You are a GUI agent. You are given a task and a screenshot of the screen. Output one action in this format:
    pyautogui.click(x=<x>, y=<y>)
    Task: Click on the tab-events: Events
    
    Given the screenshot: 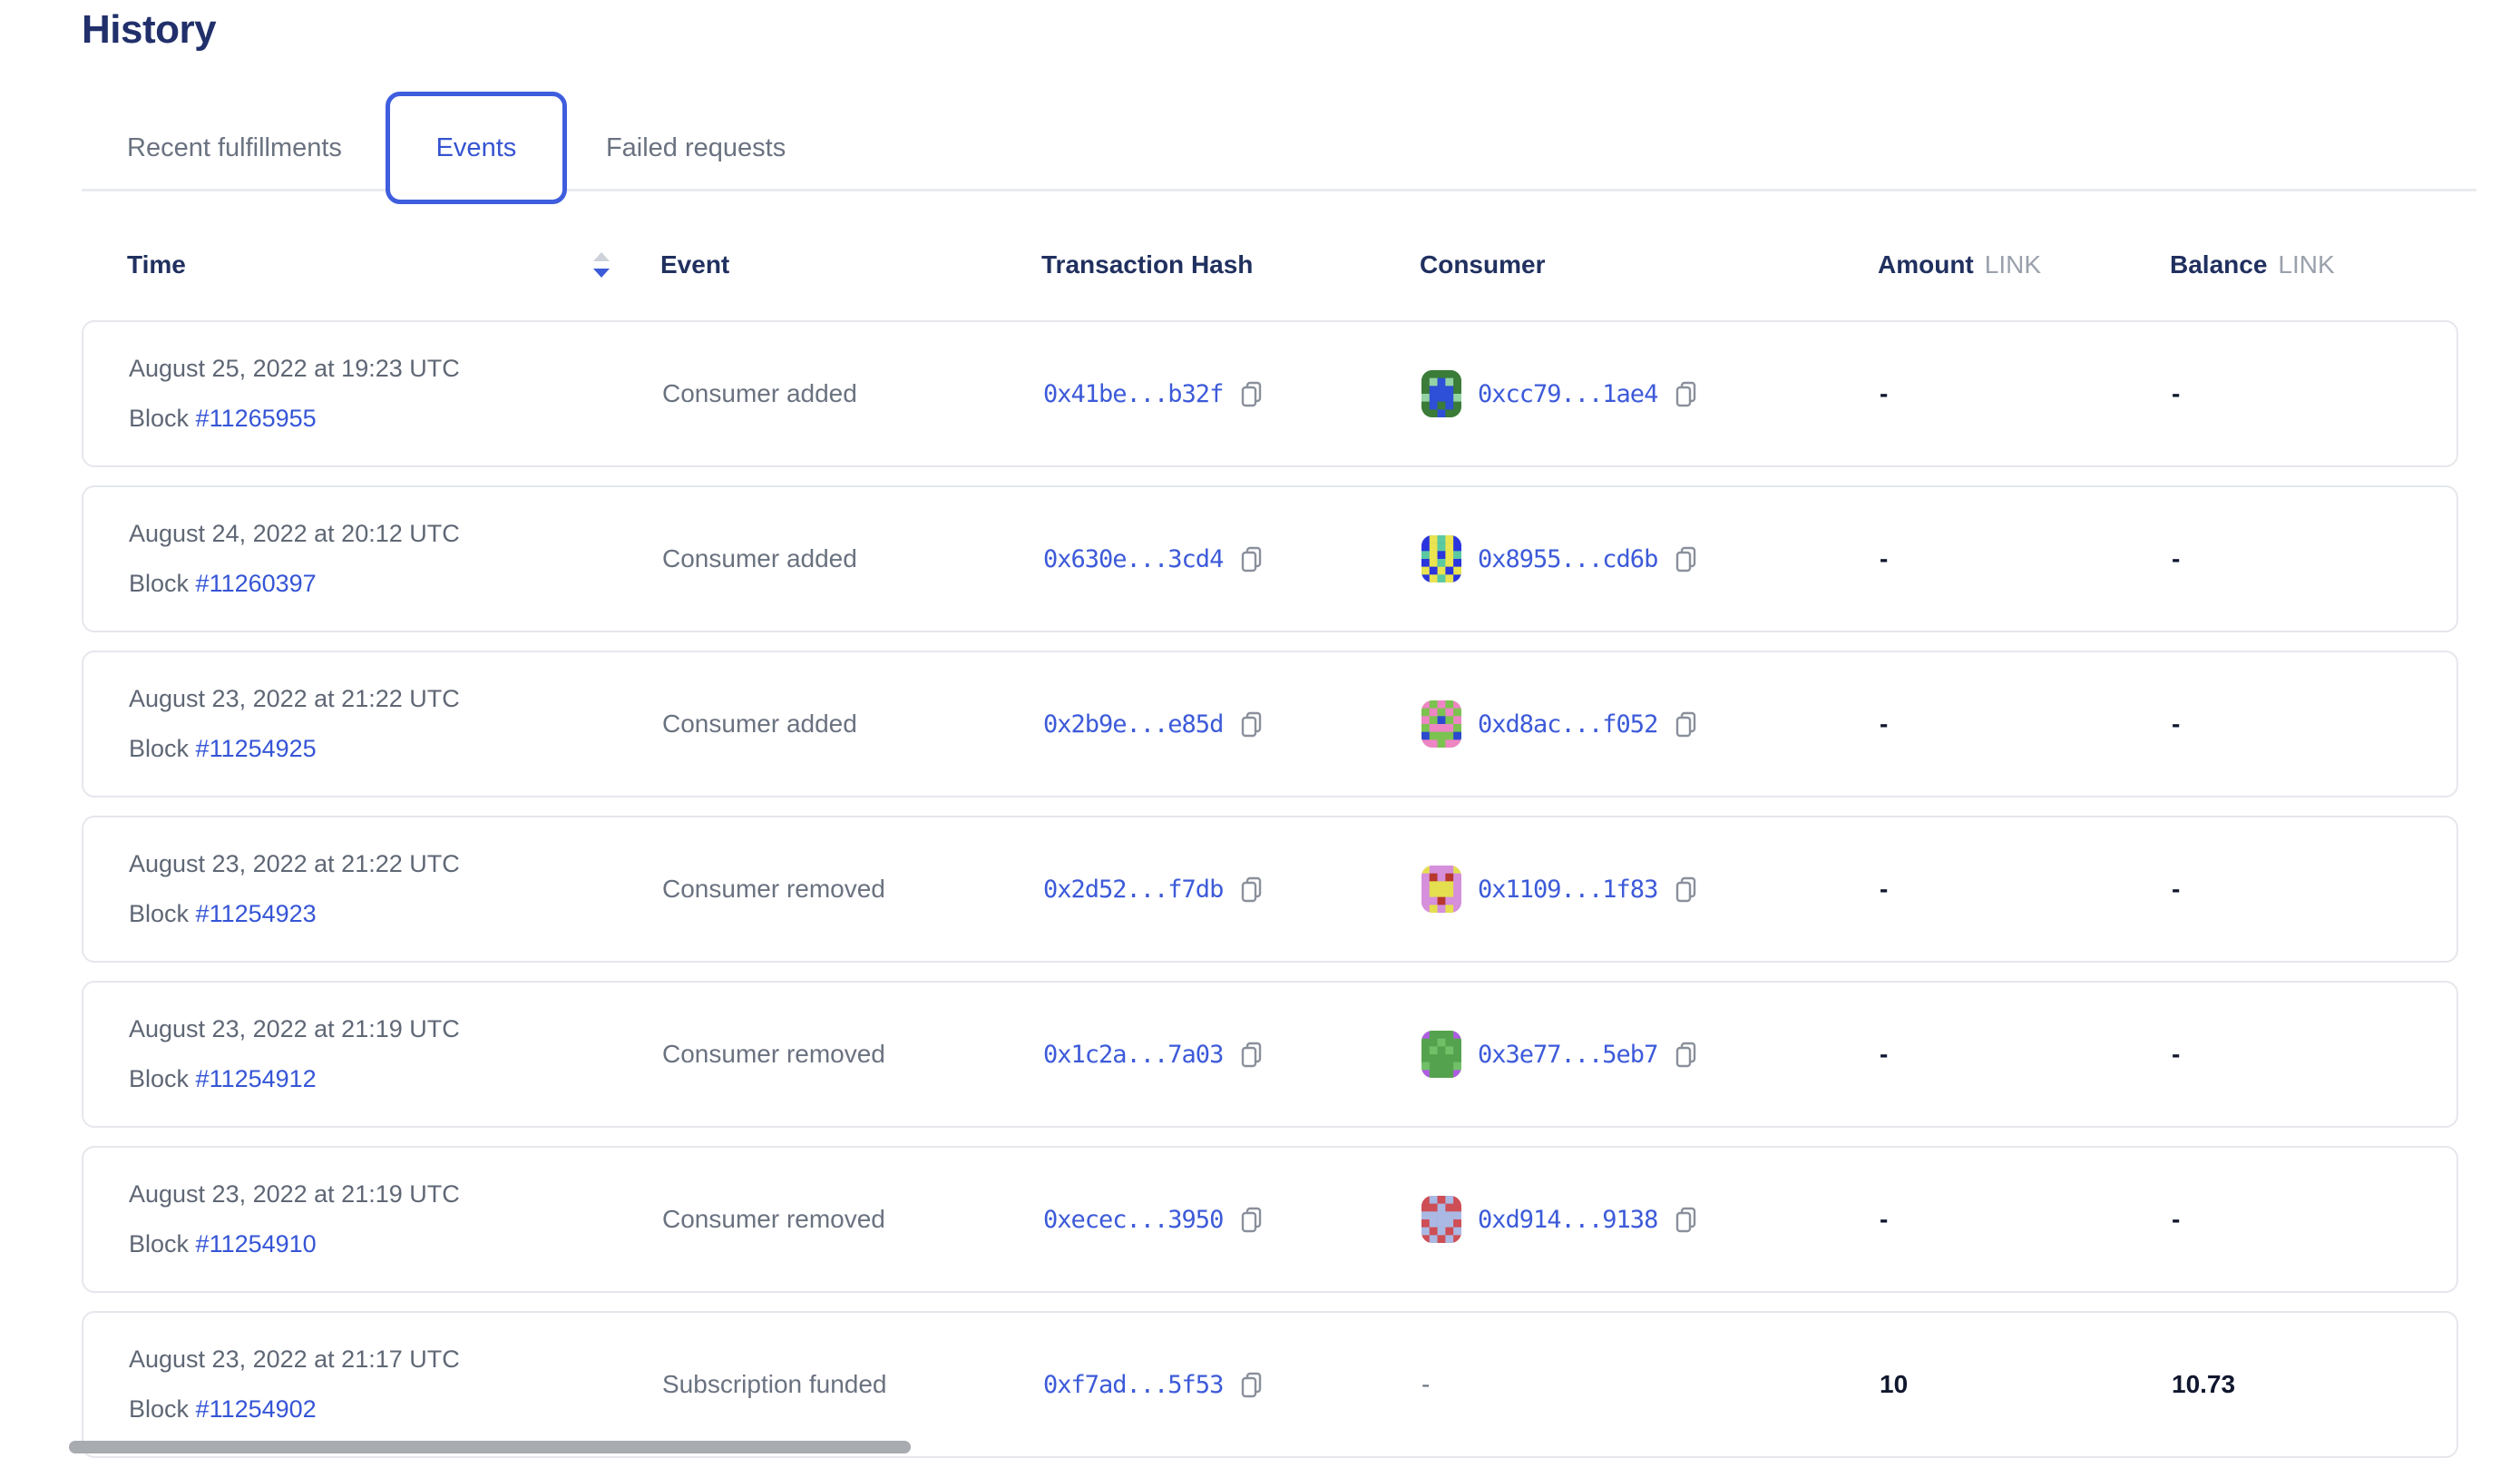 What is the action you would take?
    pyautogui.click(x=476, y=148)
    